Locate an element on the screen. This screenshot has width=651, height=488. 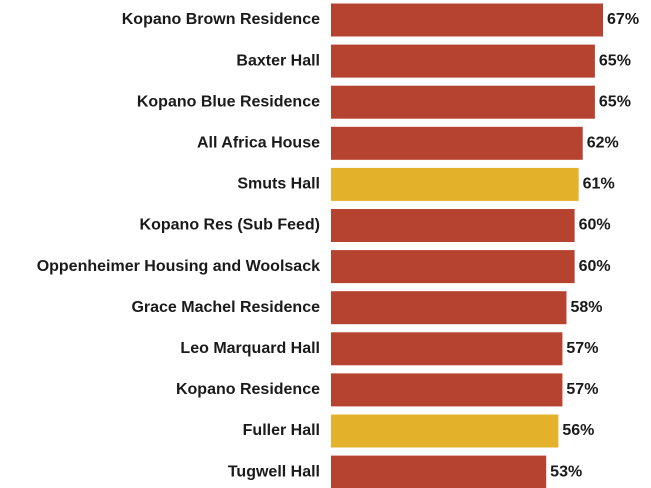
value-label: 53% is located at coordinates (566, 471).